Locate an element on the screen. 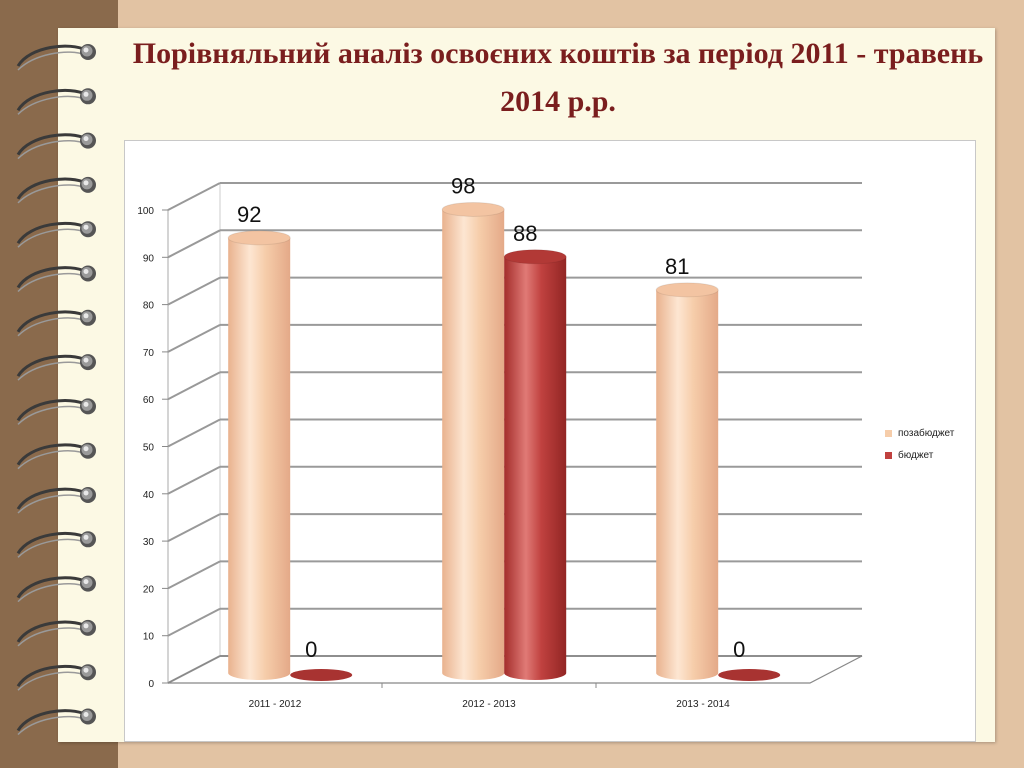  data-label: 88 is located at coordinates (525, 233).